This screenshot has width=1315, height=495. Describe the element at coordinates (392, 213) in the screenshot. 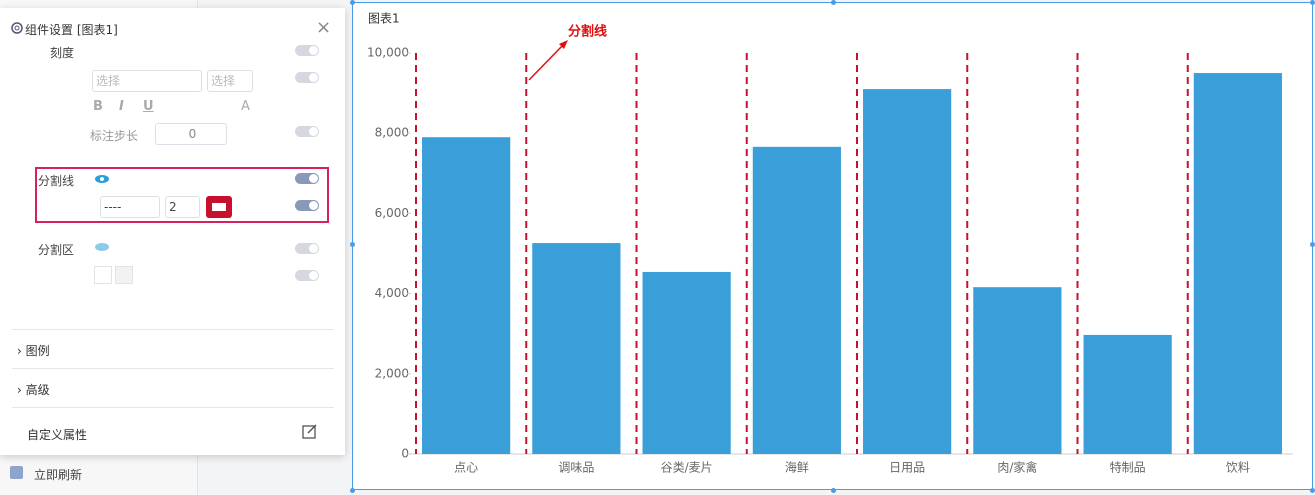

I see `y-tick-label: 6,000` at that location.